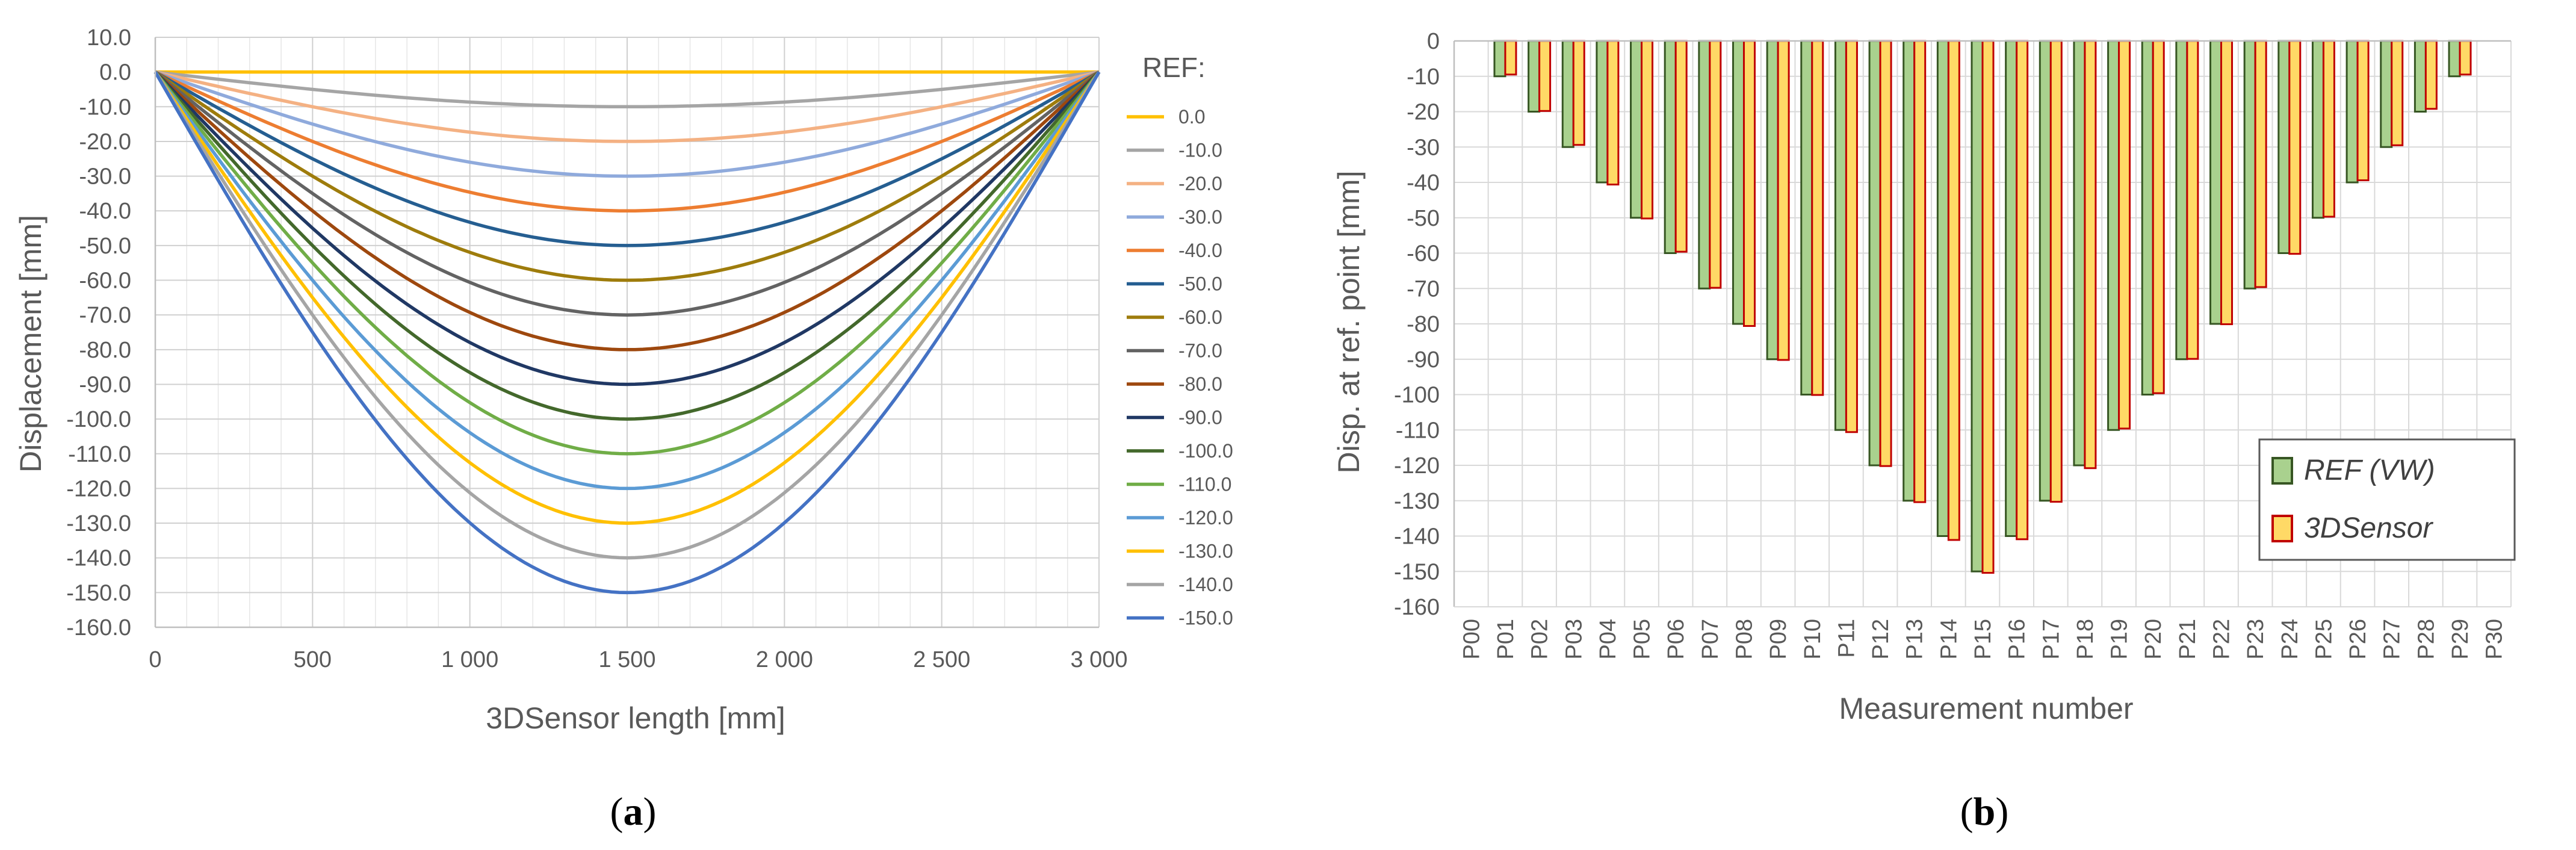 Image resolution: width=2576 pixels, height=850 pixels. What do you see at coordinates (1818, 218) in the screenshot?
I see `bar-3dsensor-p10` at bounding box center [1818, 218].